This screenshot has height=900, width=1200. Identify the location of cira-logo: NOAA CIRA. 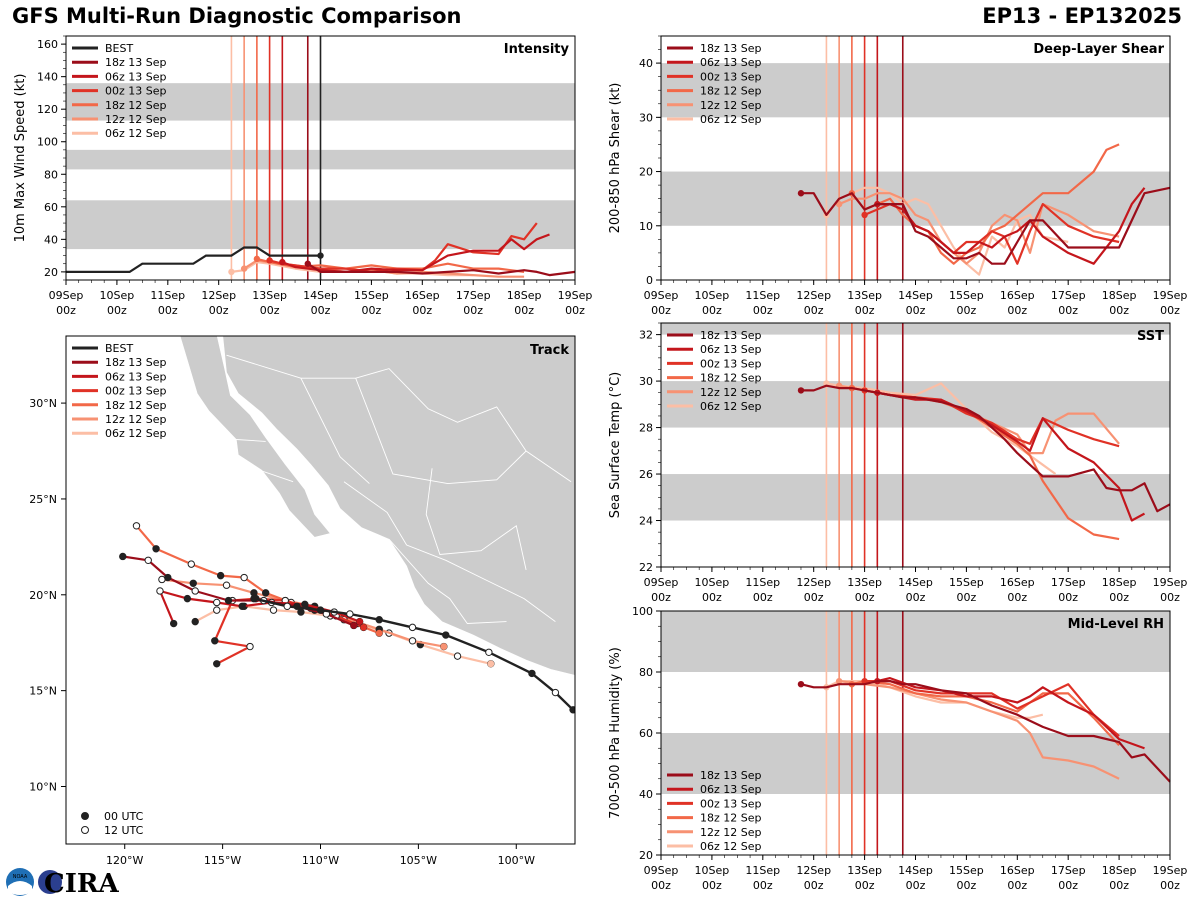
(62, 883).